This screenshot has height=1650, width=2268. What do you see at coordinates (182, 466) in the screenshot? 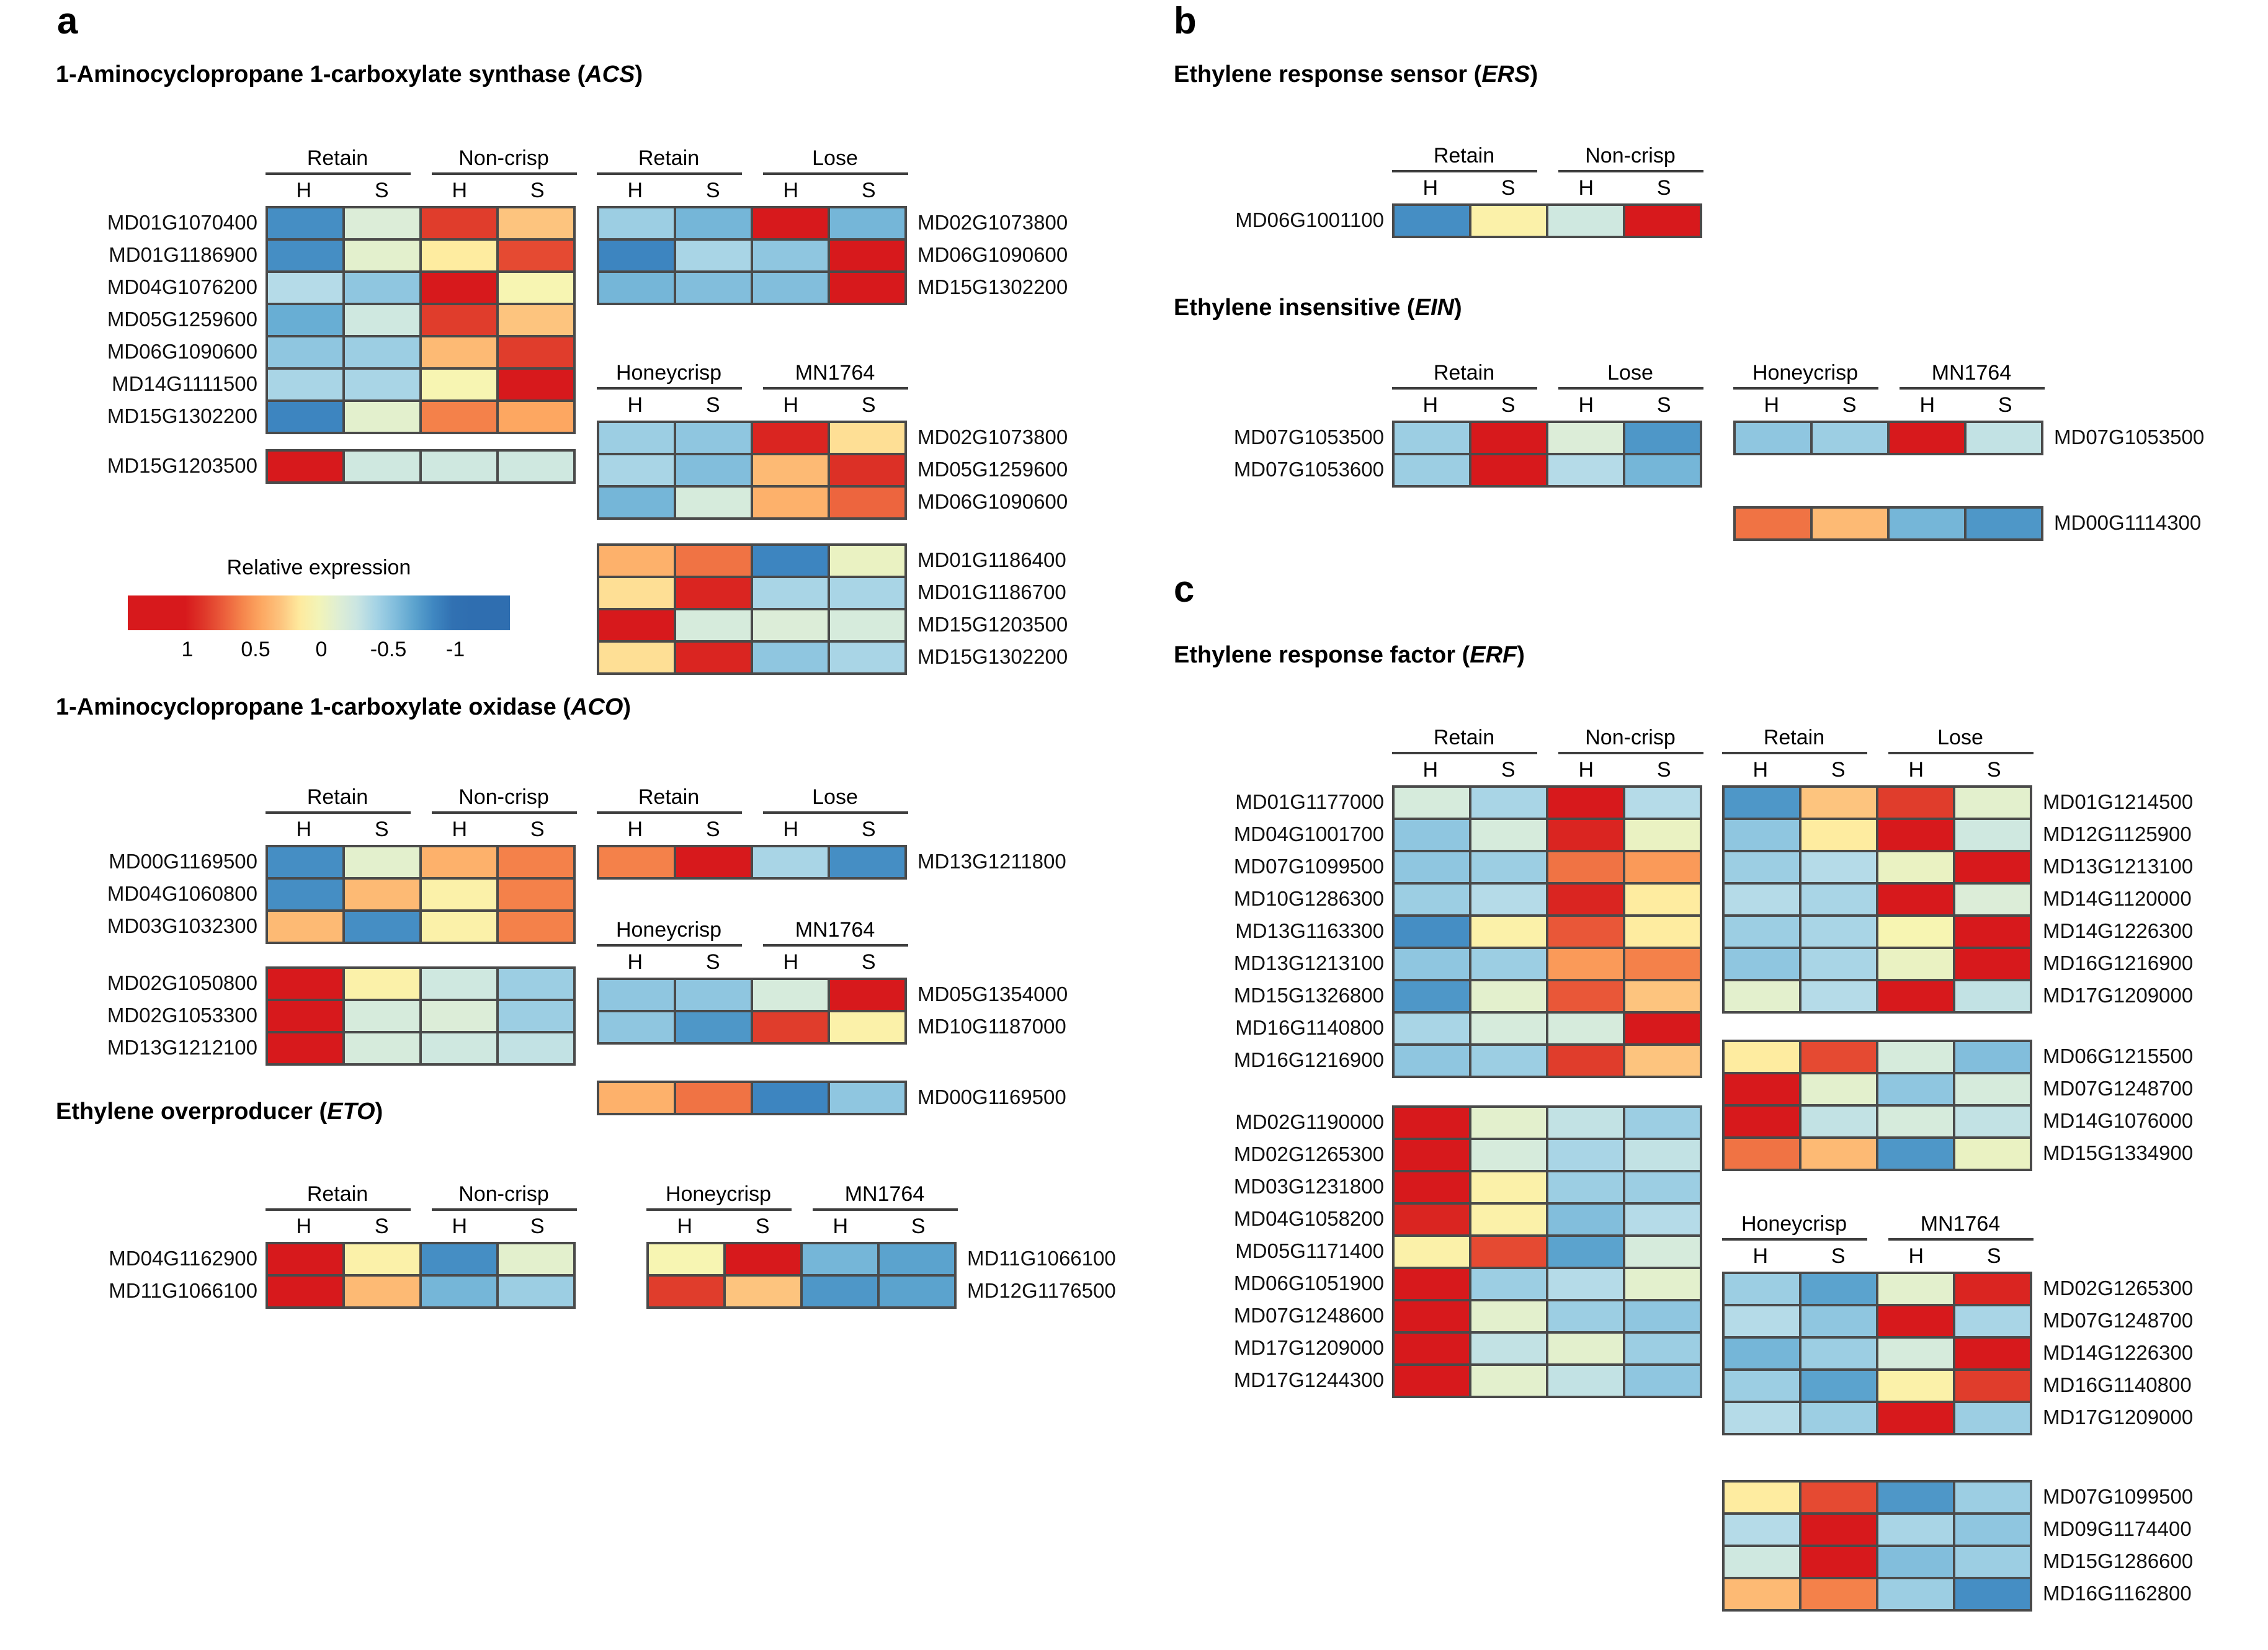
I see `gene-label: MD15G1203500` at bounding box center [182, 466].